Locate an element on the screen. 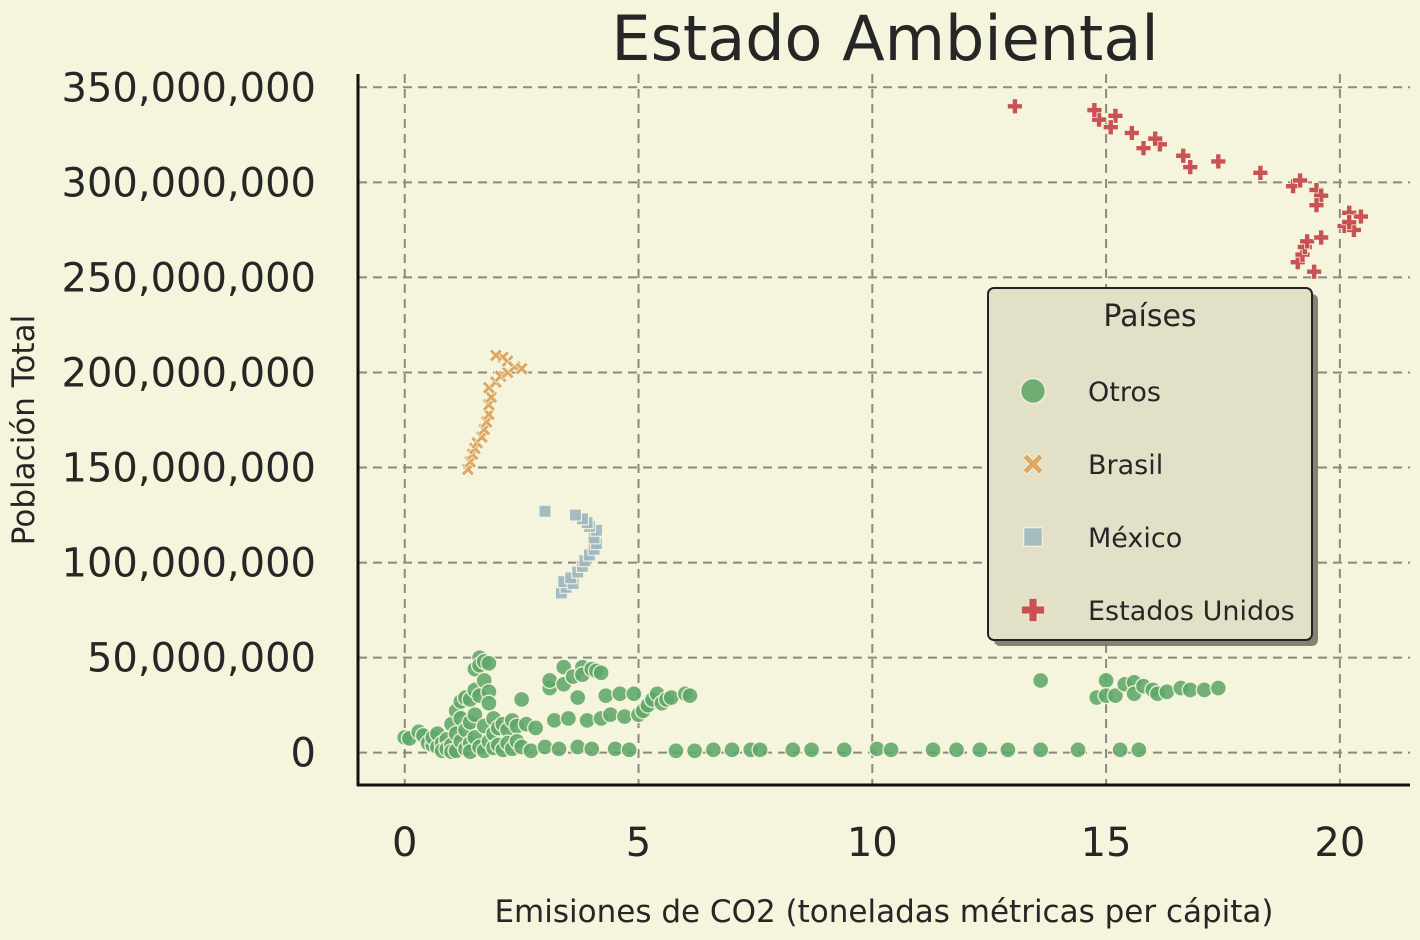 The height and width of the screenshot is (940, 1420). y-tick-label: 350,000,000 is located at coordinates (189, 88).